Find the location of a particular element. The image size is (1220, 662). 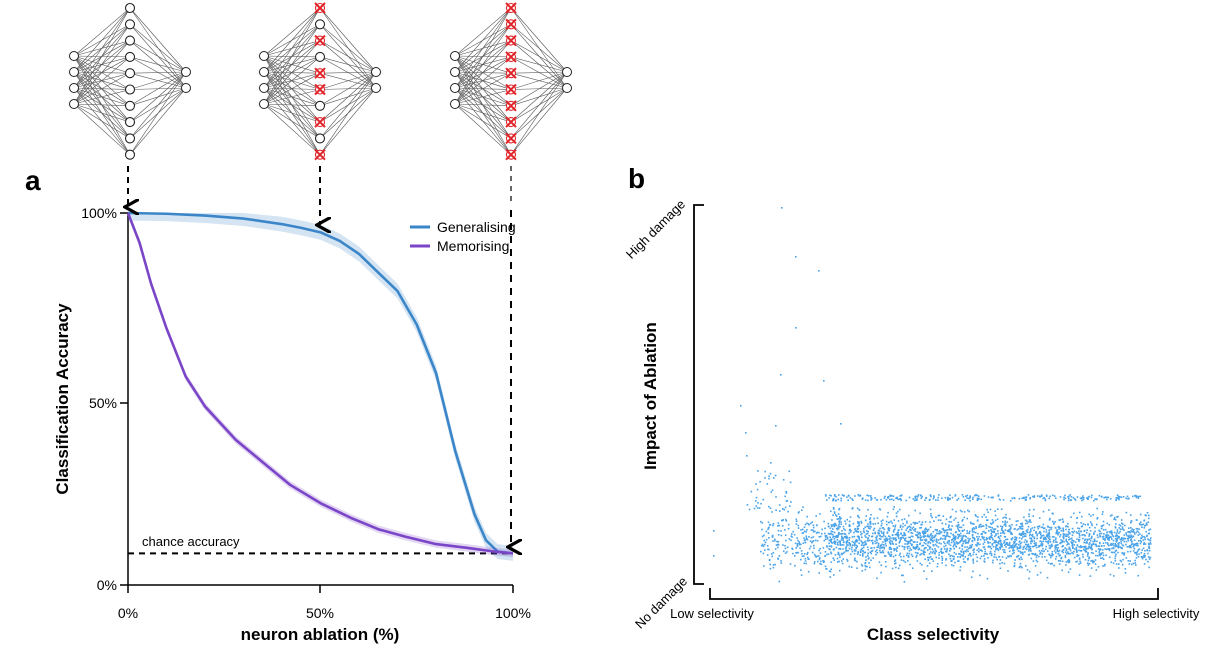

input-node is located at coordinates (74, 56).